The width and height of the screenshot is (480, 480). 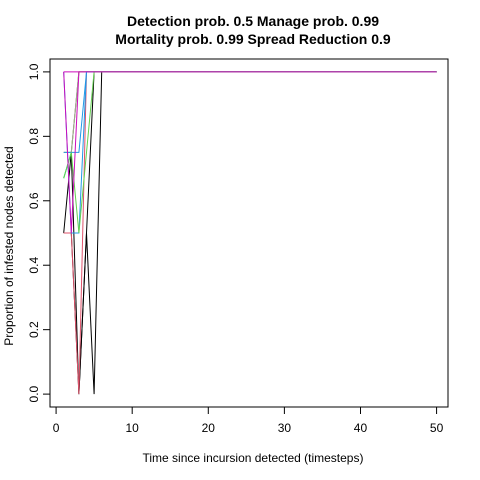 What do you see at coordinates (253, 21) in the screenshot?
I see `chart-title-line-1: Detection prob. 0.5 Manage prob. 0.99` at bounding box center [253, 21].